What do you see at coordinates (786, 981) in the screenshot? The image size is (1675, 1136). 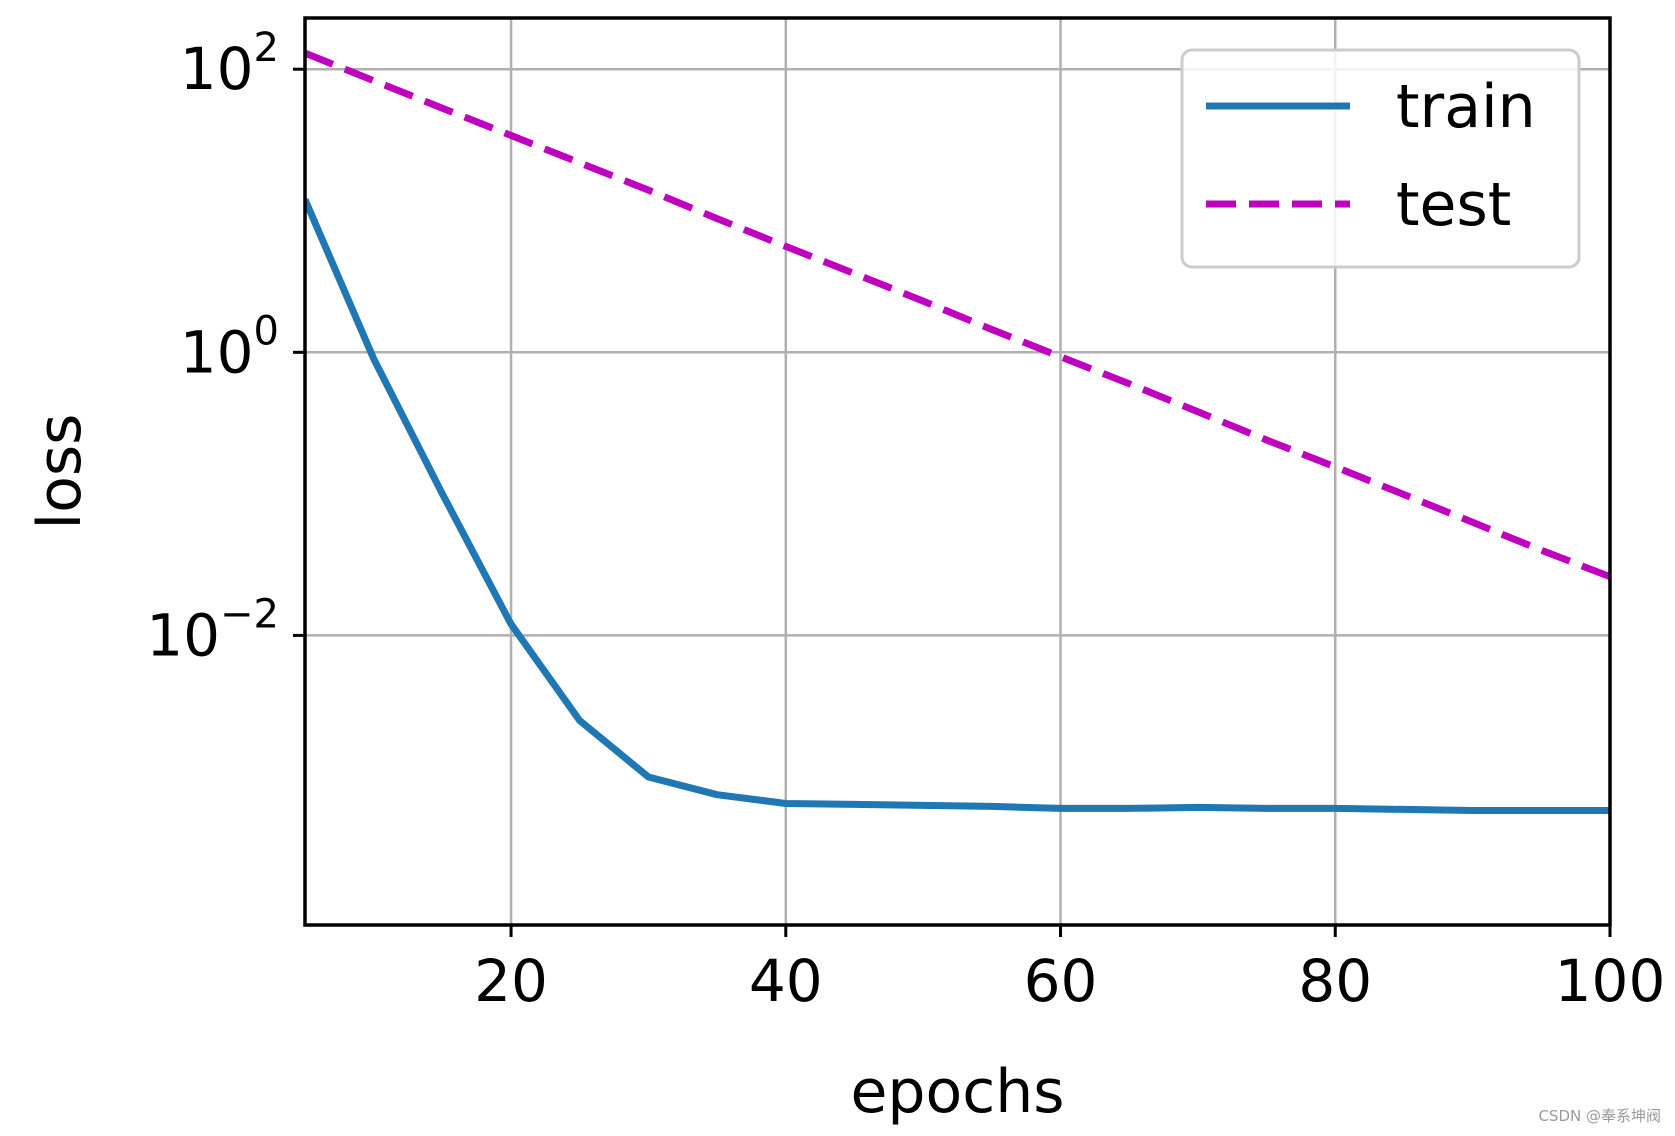 I see `x-tick-label: 40` at bounding box center [786, 981].